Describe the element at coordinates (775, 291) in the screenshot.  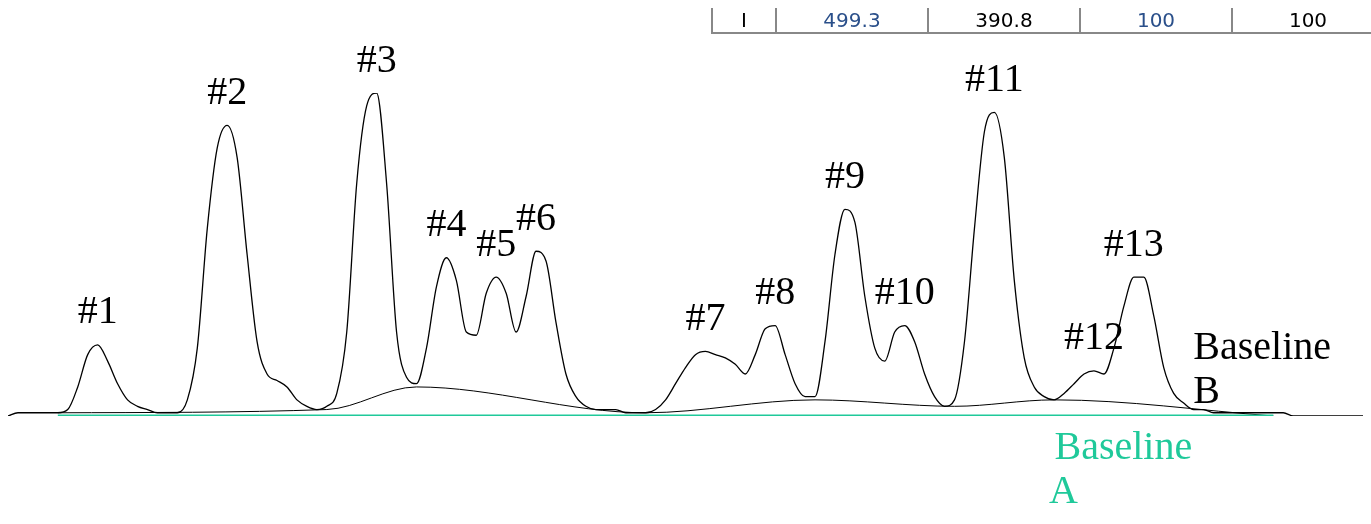
I see `annotation: #8` at that location.